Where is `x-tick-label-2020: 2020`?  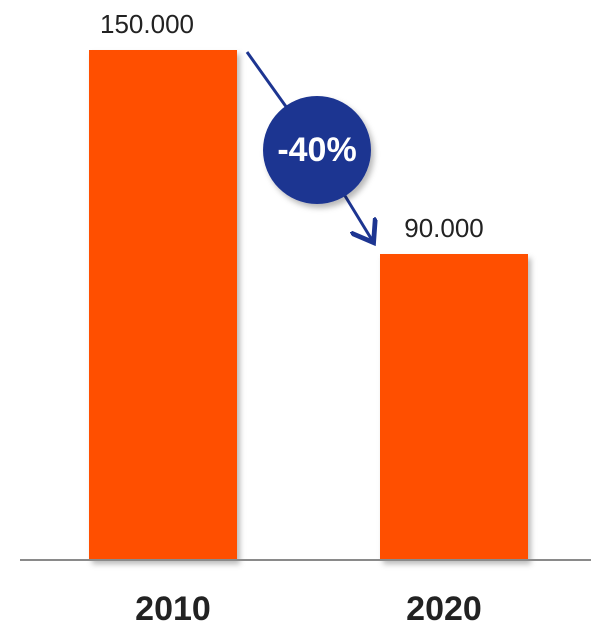 x-tick-label-2020: 2020 is located at coordinates (444, 608).